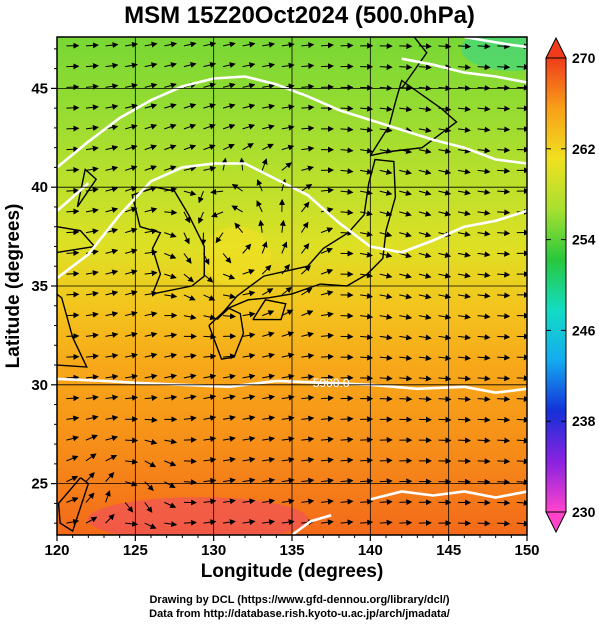  I want to click on colorbar-ticks: 230 238 246 254 262 270, so click(571, 285).